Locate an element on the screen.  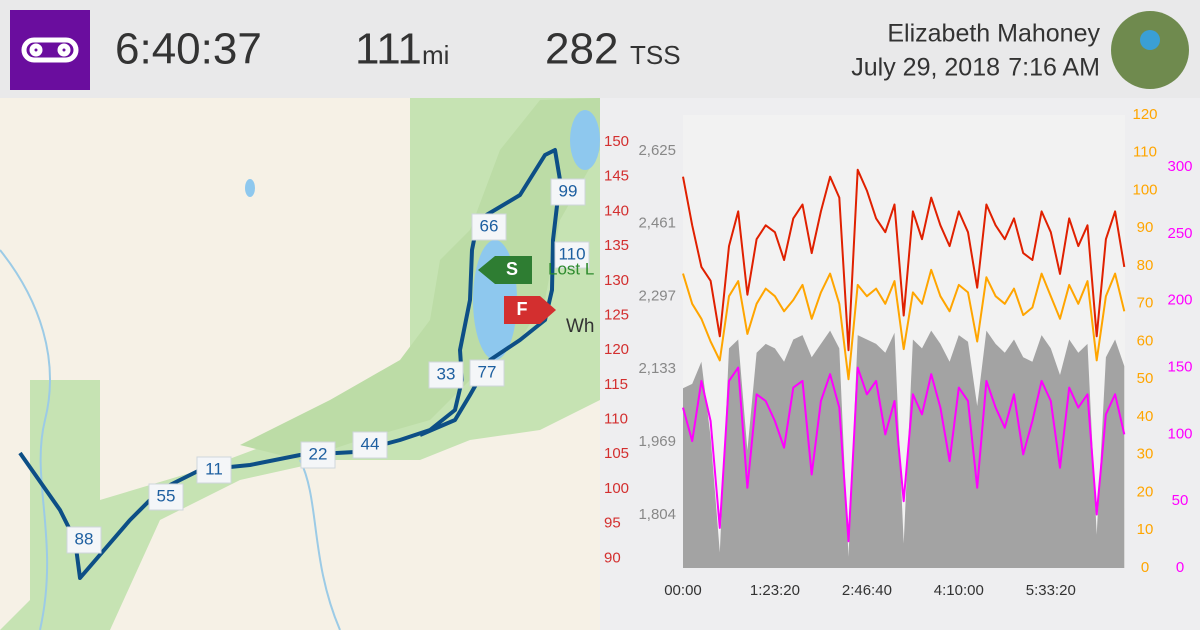
marker-label: 55 is located at coordinates (166, 495).